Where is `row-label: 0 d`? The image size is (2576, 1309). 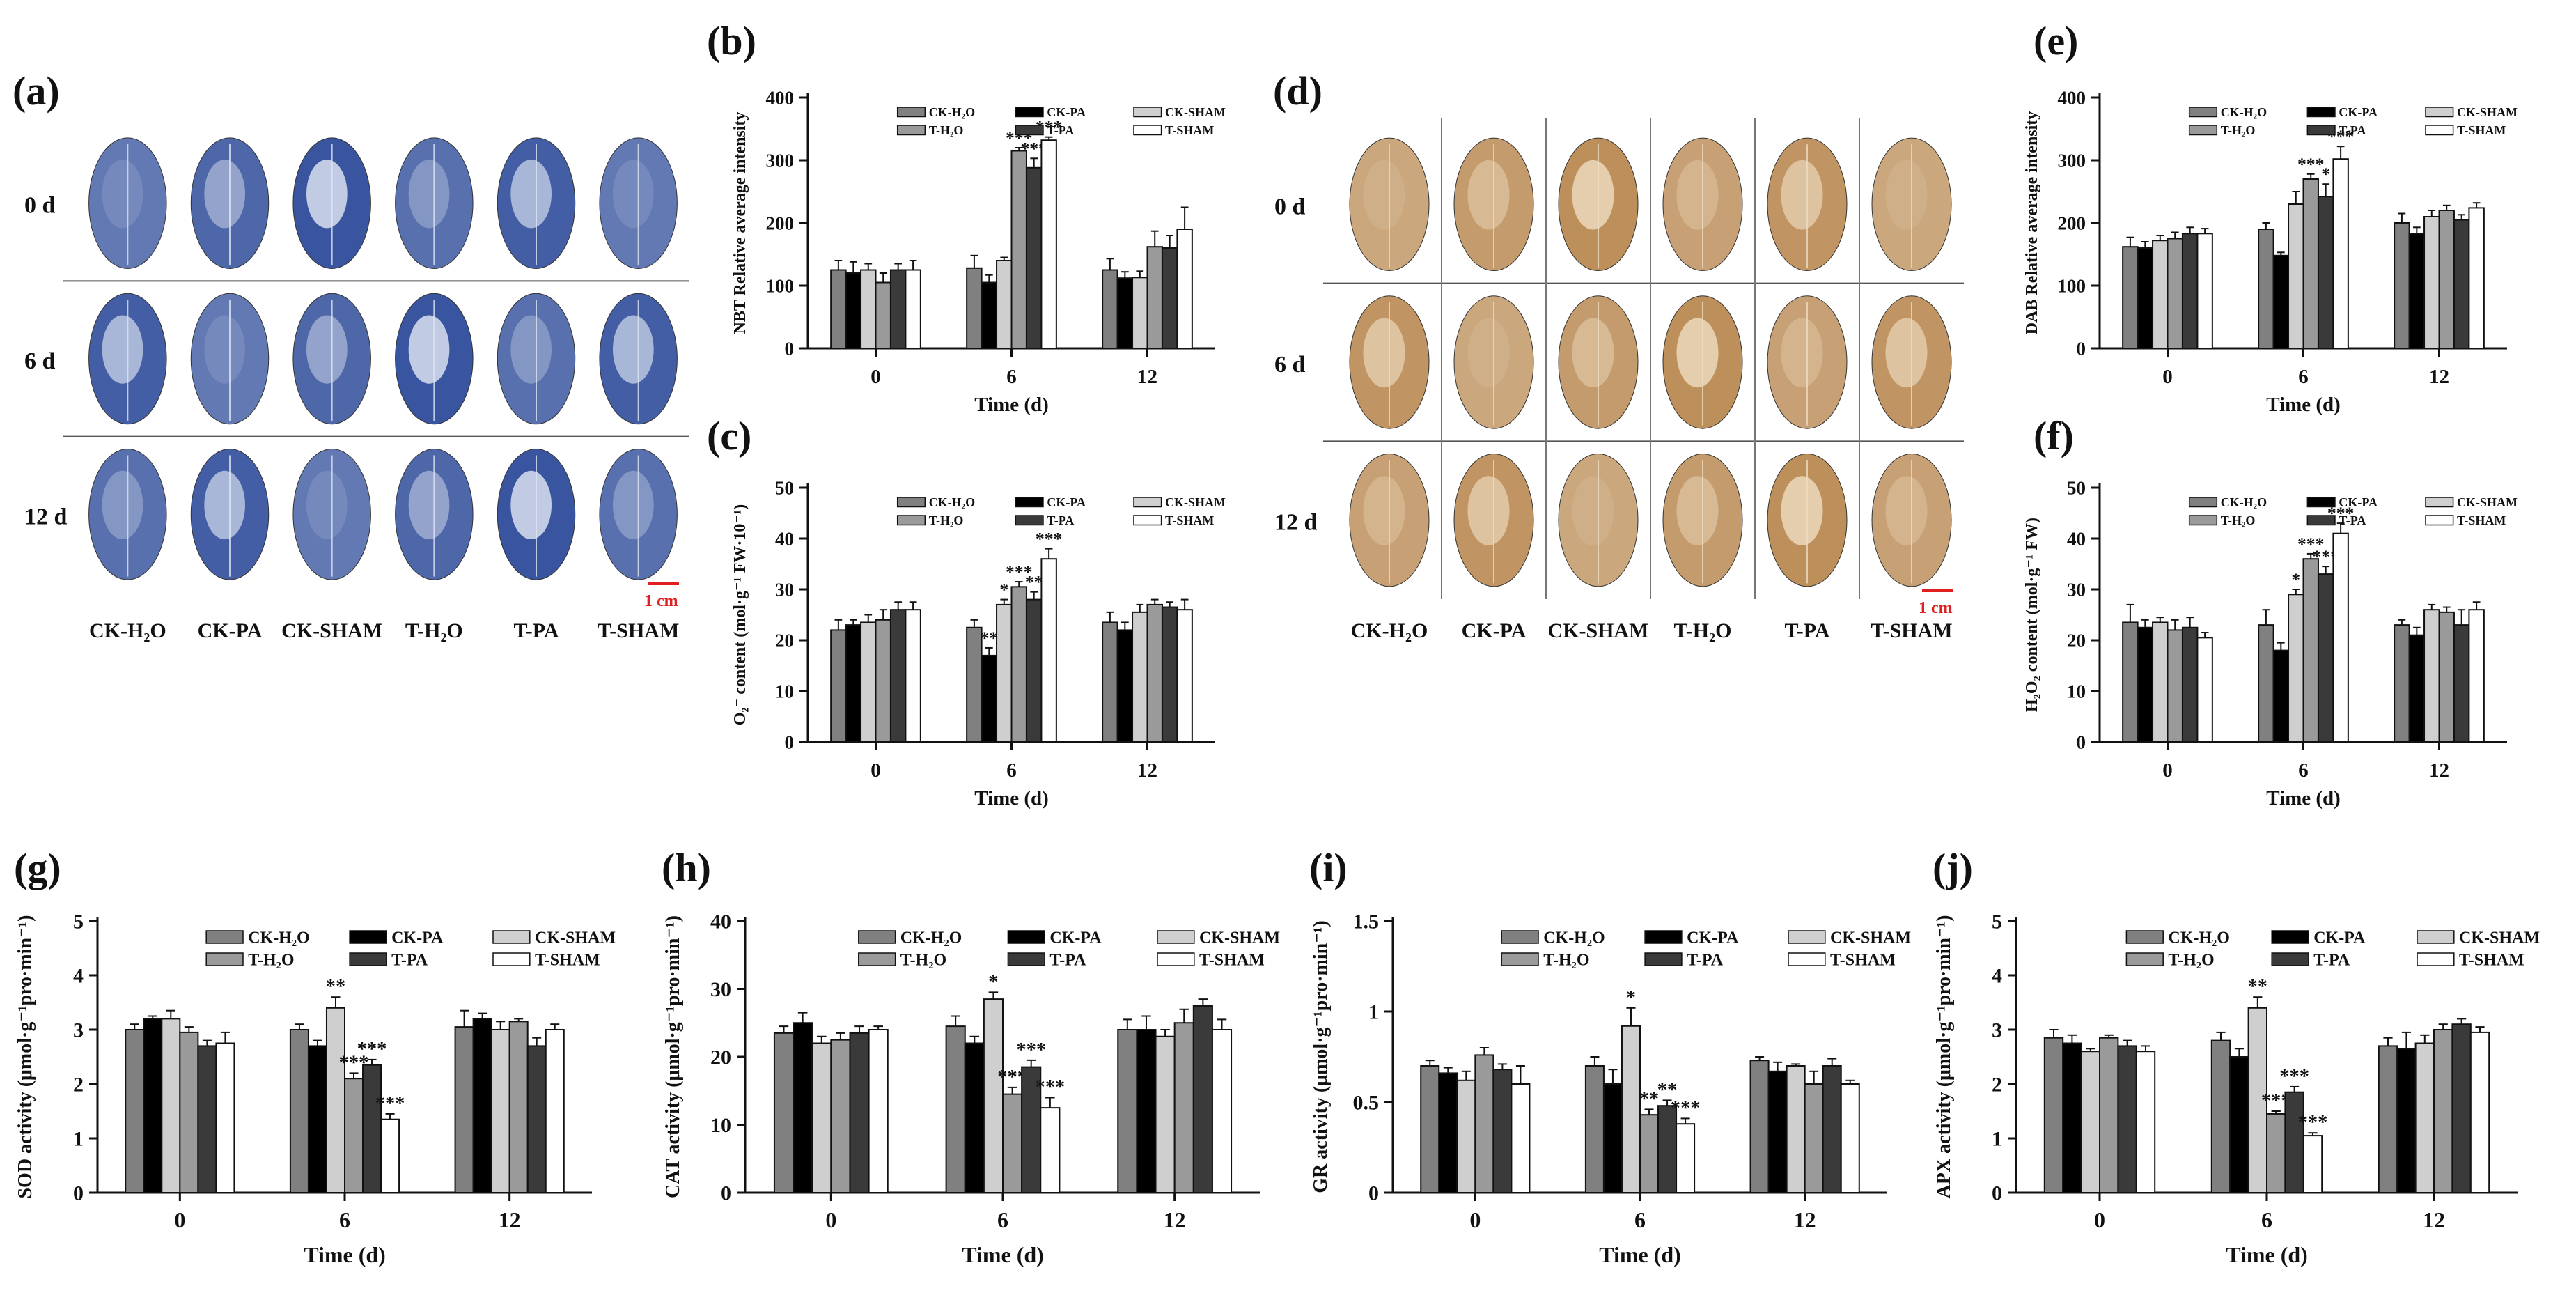
row-label: 0 d is located at coordinates (1290, 206).